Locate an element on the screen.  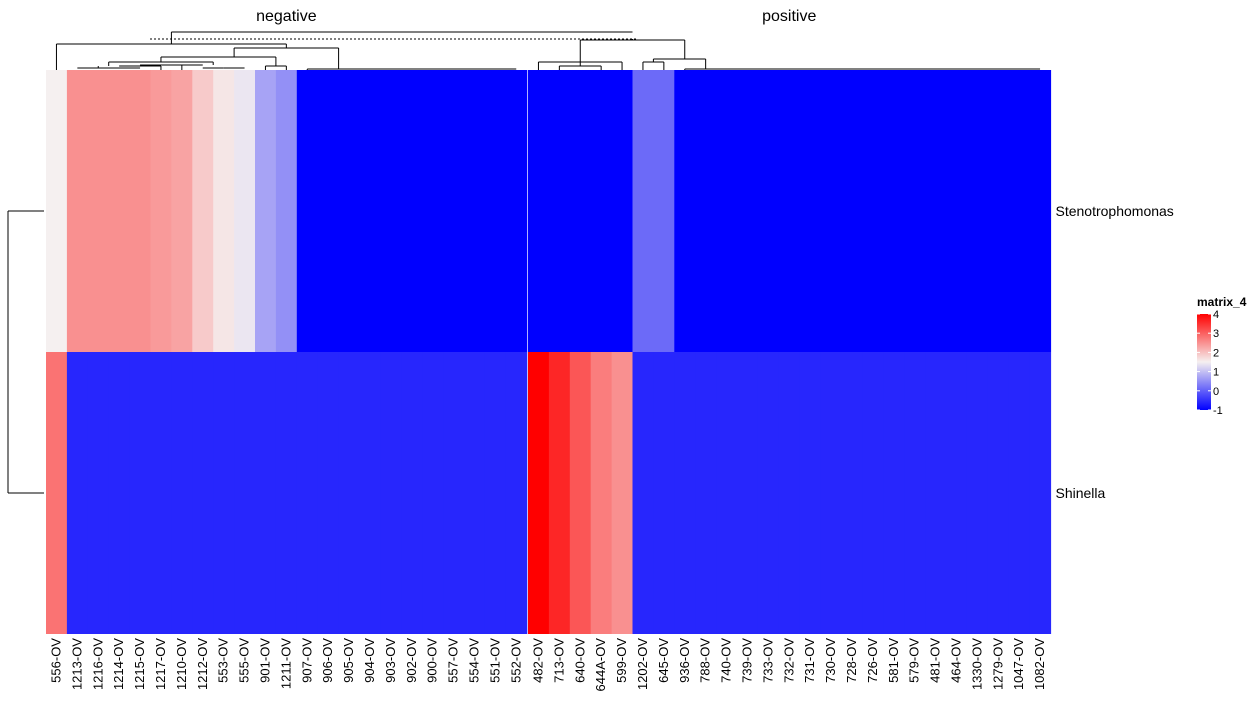
column-label: 1210-OV is located at coordinates (181, 664).